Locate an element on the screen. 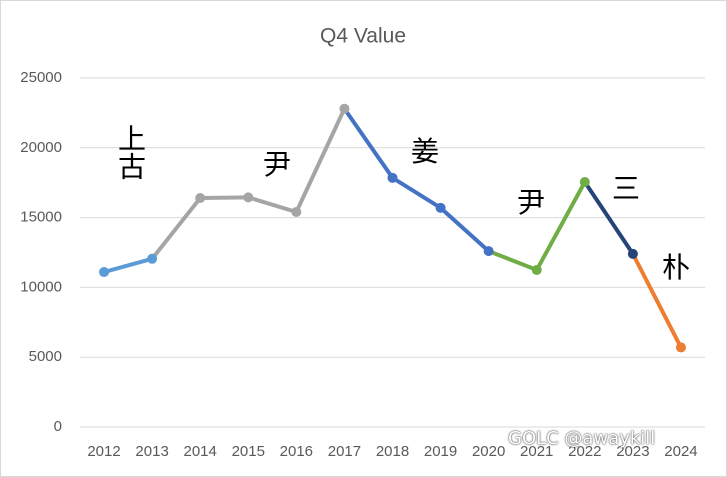  x-tick-label: 2013 is located at coordinates (151, 451).